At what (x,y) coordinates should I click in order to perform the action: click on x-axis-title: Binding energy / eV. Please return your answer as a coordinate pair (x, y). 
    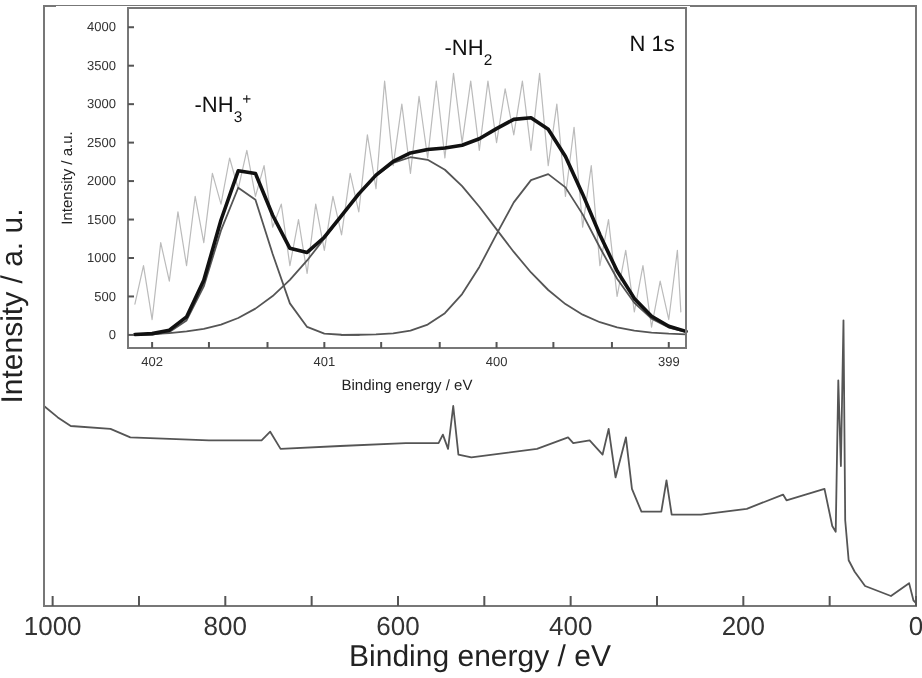
    Looking at the image, I should click on (480, 657).